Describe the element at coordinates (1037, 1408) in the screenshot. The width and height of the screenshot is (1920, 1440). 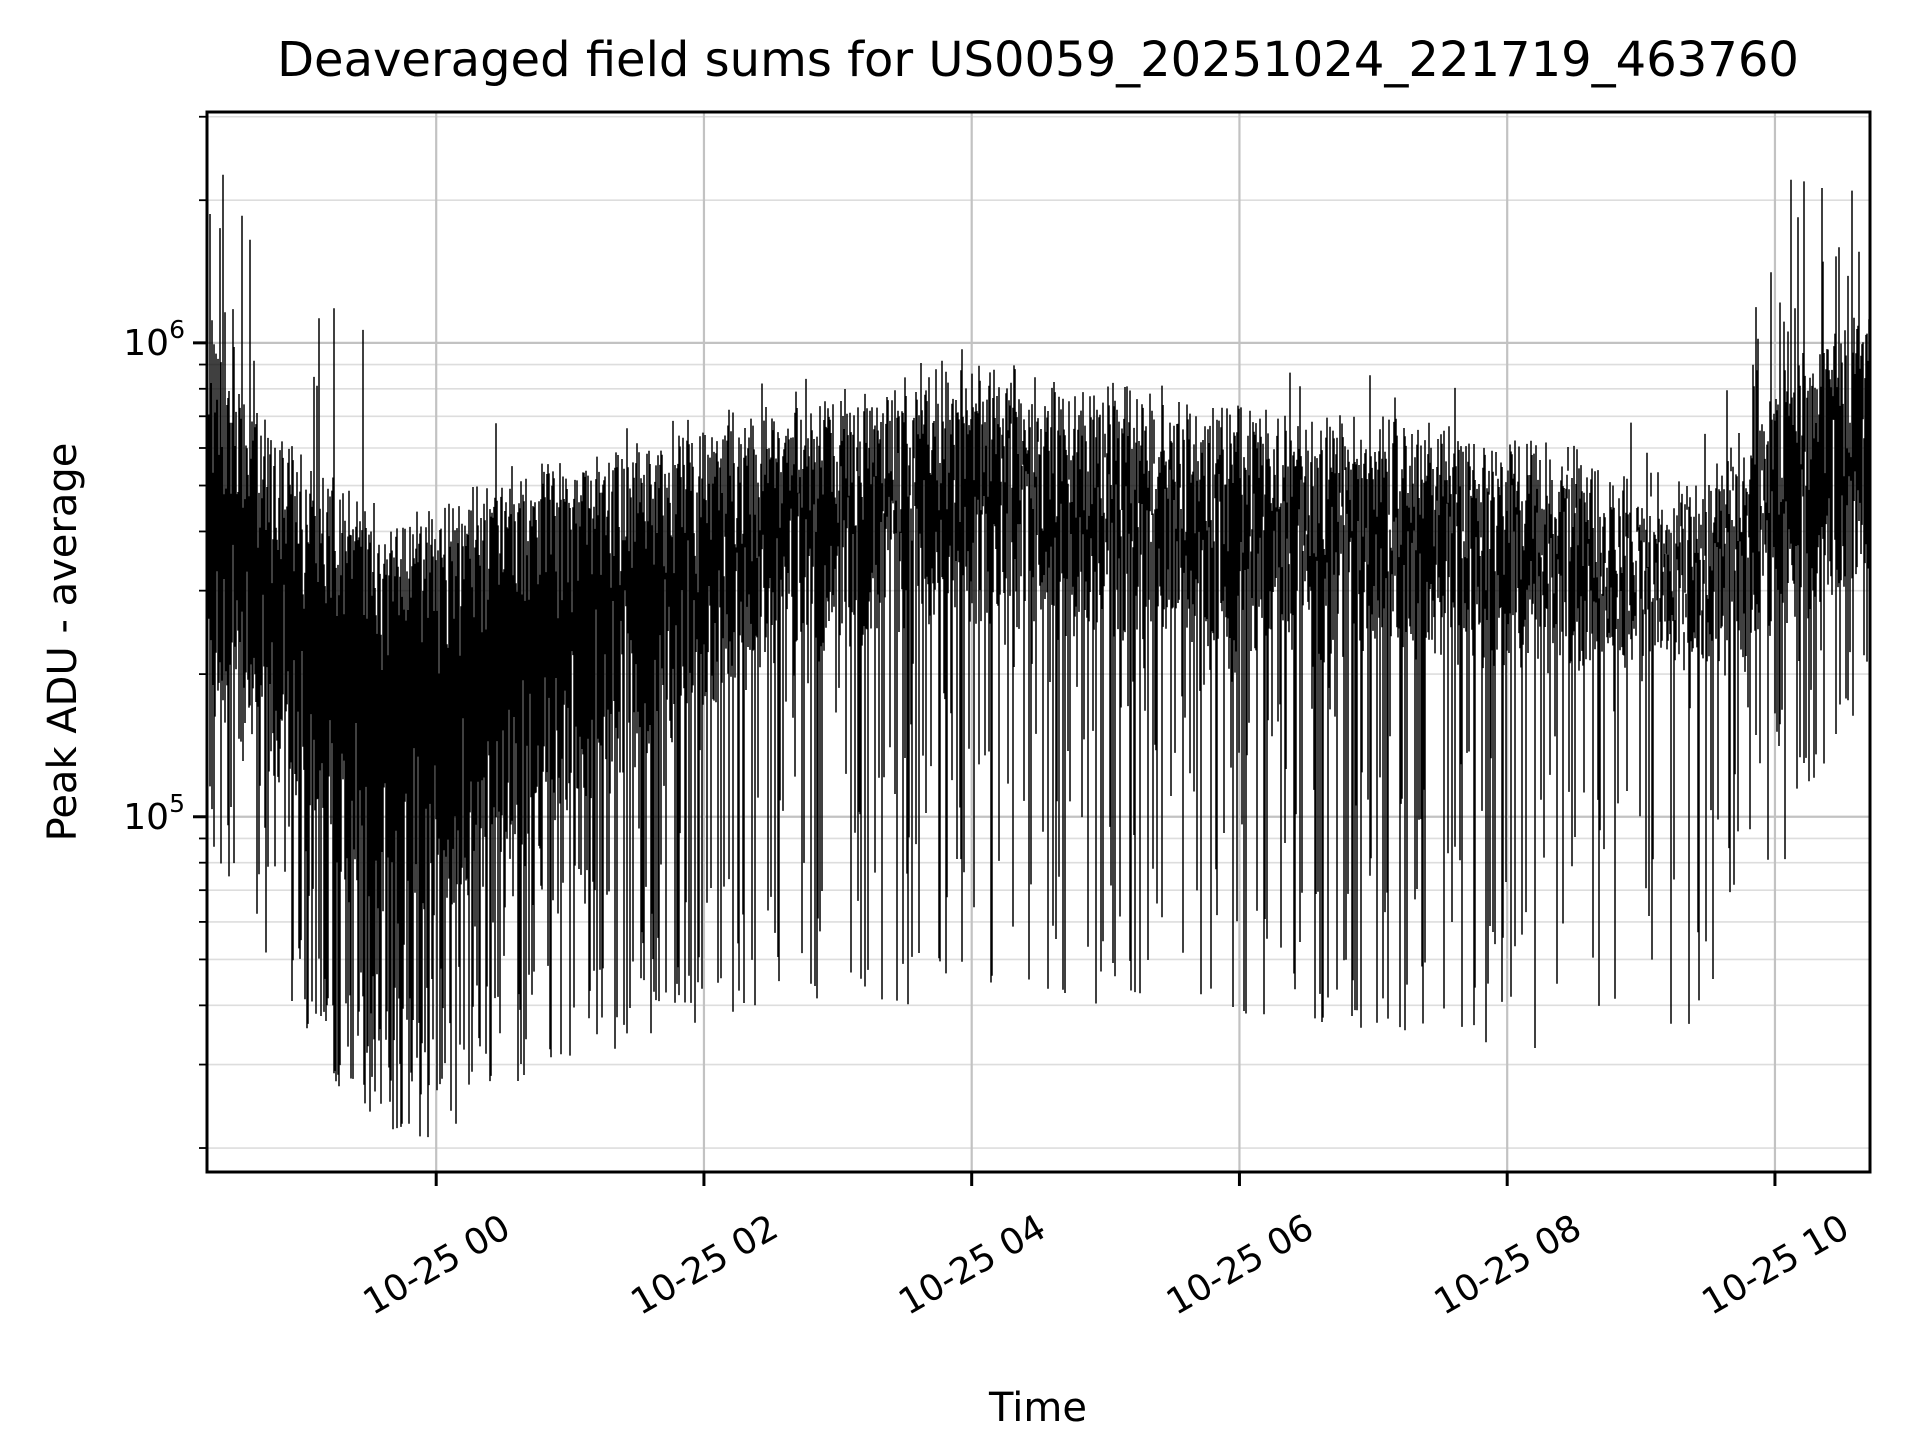
I see `x-axis-label: Time` at that location.